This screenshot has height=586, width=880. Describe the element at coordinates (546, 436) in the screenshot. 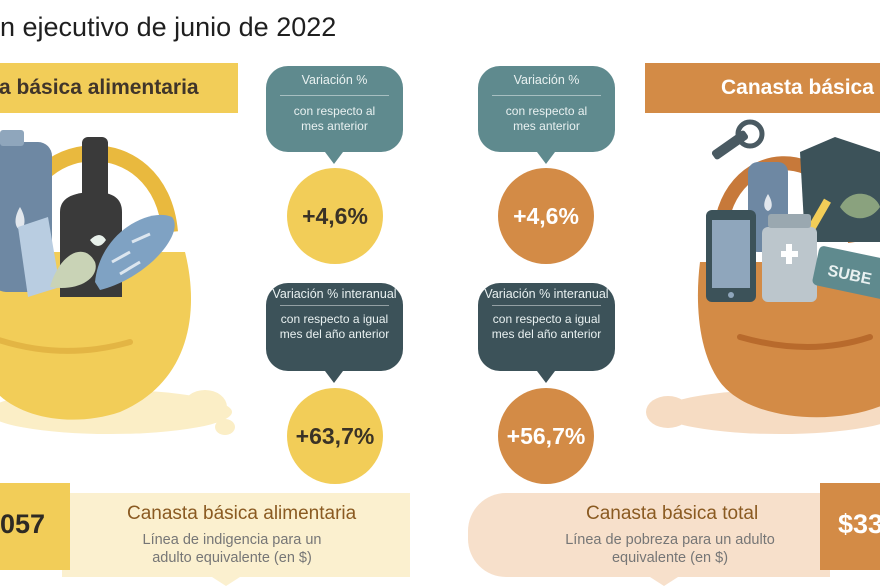

I see `value-circle-annual-right: +56,7%` at that location.